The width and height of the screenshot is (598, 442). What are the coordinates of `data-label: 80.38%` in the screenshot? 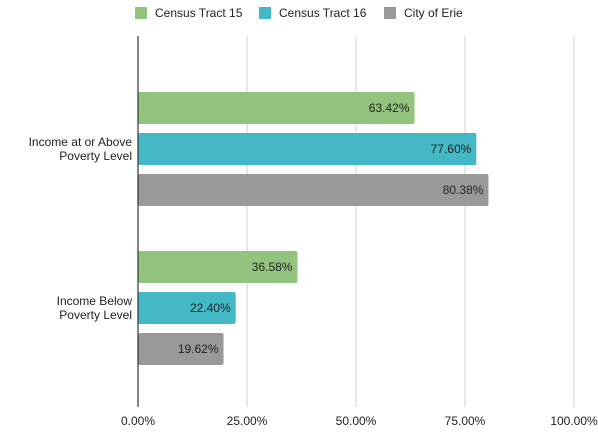 It's located at (463, 190).